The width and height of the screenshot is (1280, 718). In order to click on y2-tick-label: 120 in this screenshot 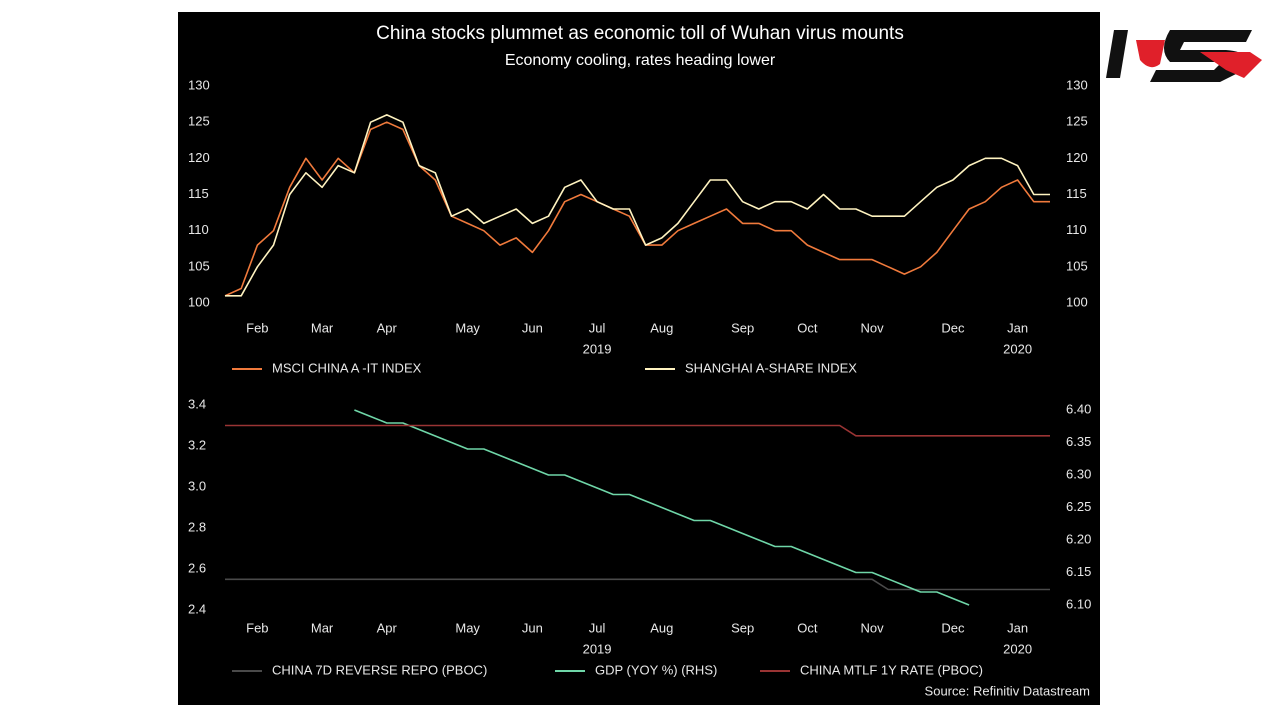, I will do `click(1077, 157)`.